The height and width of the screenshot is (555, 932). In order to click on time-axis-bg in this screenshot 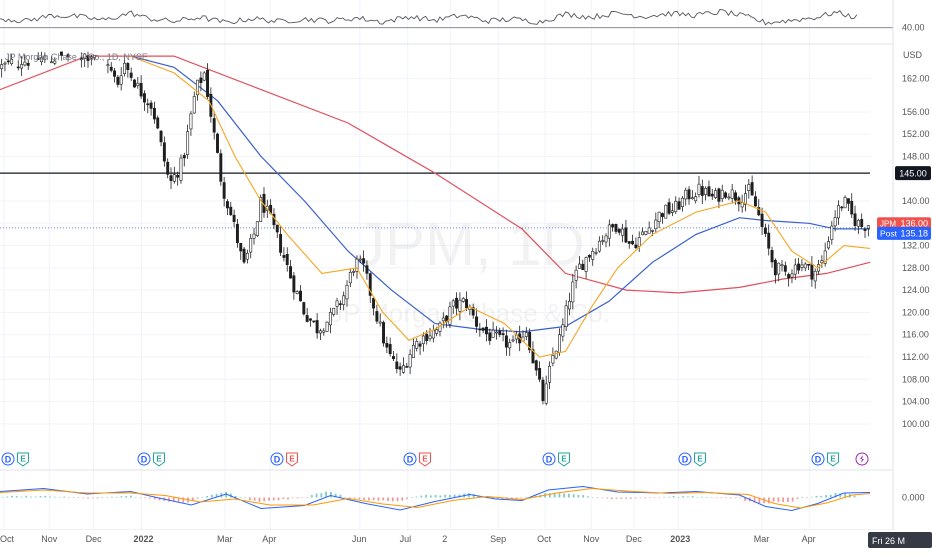, I will do `click(466, 540)`.